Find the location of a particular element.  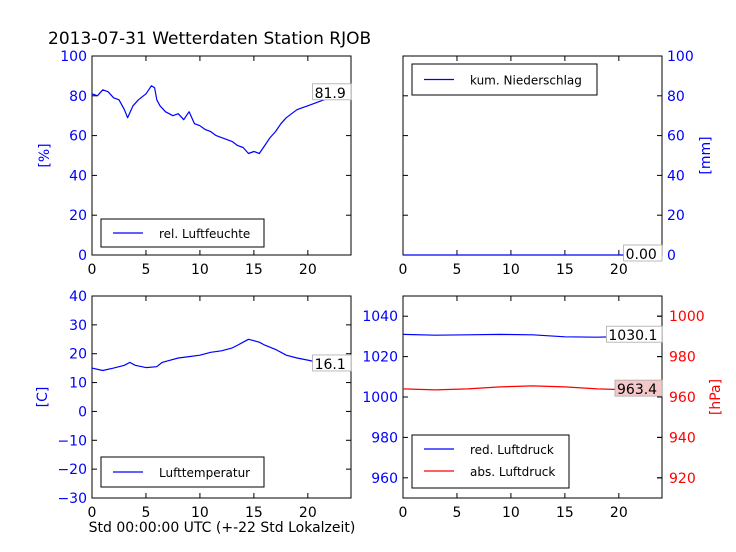

y-tick-label: 1020 is located at coordinates (380, 358).